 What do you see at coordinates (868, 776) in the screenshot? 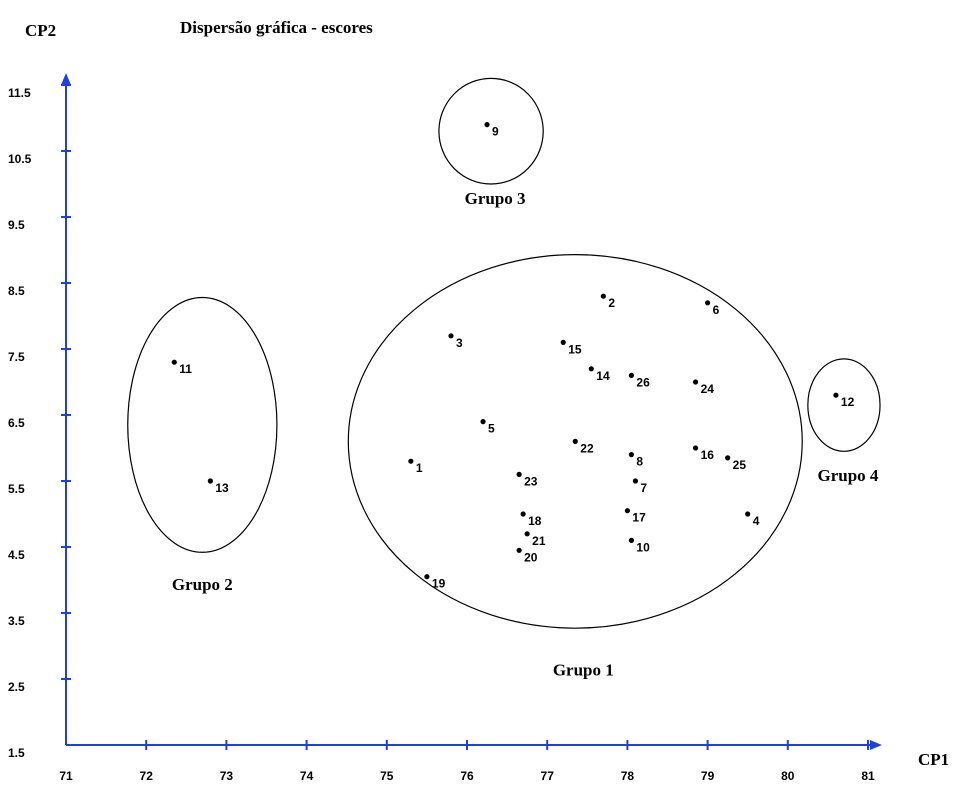
I see `x-tick-label: 81` at bounding box center [868, 776].